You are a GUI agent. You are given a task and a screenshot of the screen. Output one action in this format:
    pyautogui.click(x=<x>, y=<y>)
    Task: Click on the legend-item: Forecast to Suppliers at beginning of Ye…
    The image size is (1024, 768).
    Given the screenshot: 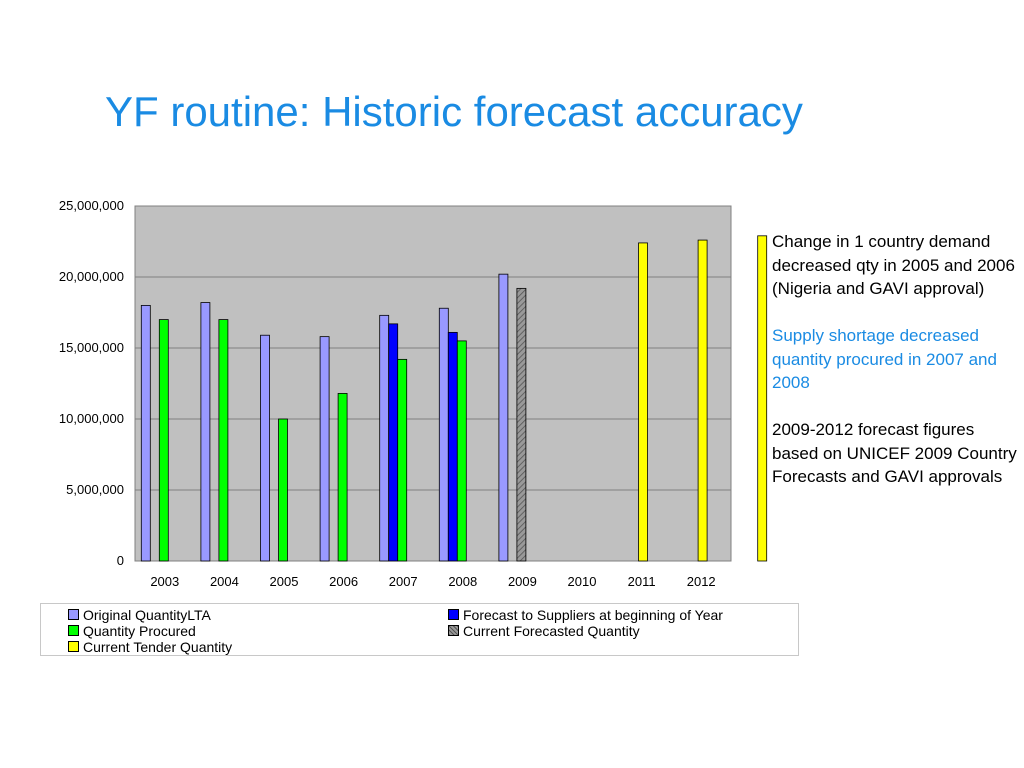 What is the action you would take?
    pyautogui.click(x=585, y=615)
    